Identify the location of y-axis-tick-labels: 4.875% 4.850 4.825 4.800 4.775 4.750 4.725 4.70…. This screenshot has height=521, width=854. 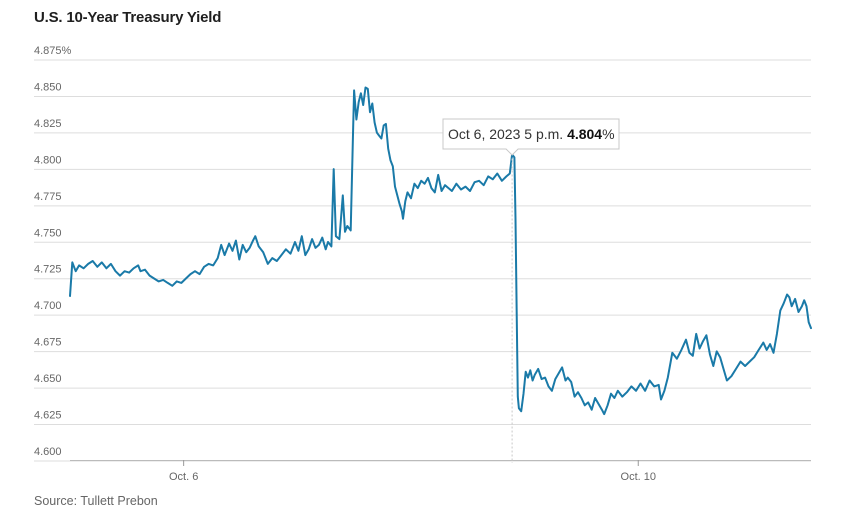
(53, 251).